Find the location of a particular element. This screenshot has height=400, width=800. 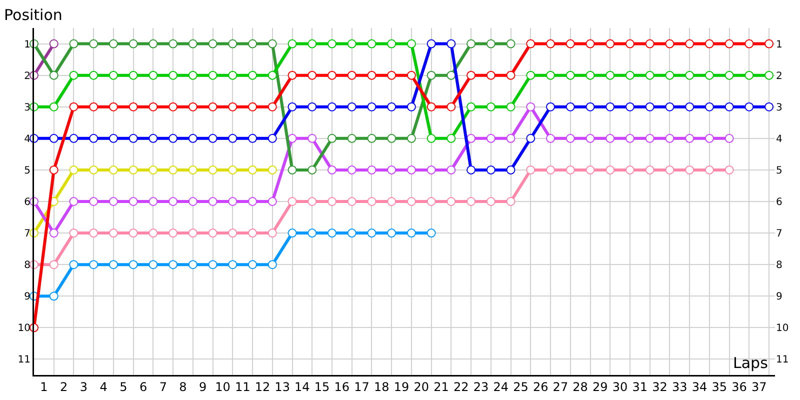

x-tick-label: 26 is located at coordinates (540, 387).